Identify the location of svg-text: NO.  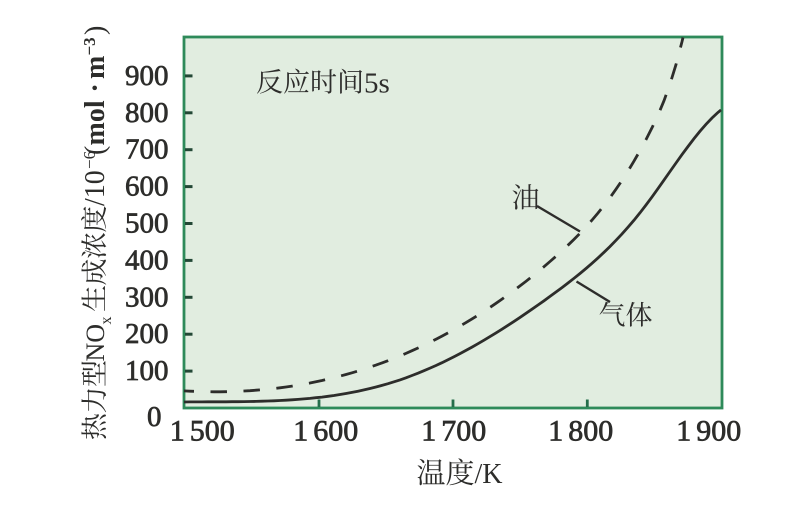
(95, 343).